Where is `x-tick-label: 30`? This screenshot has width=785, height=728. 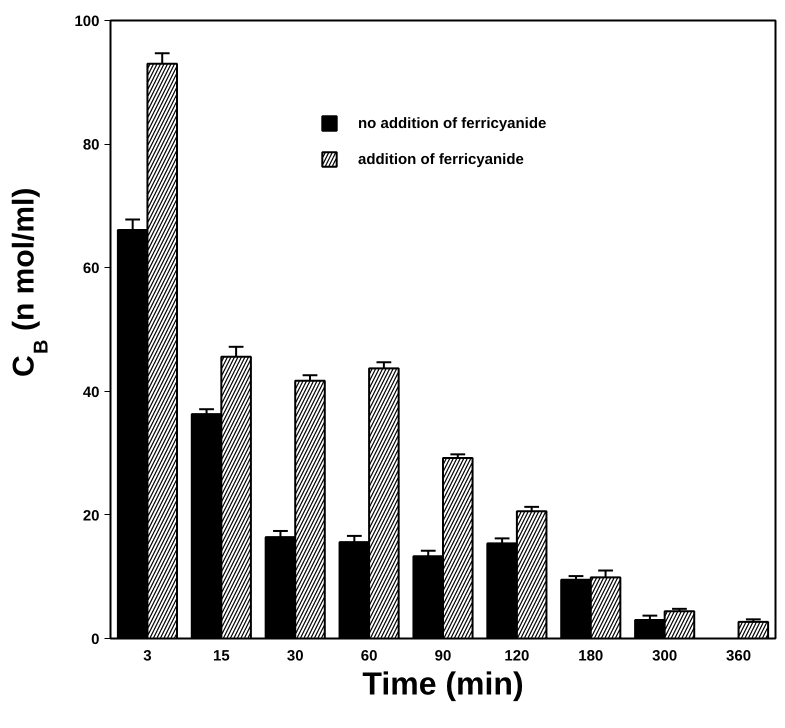
x-tick-label: 30 is located at coordinates (295, 656).